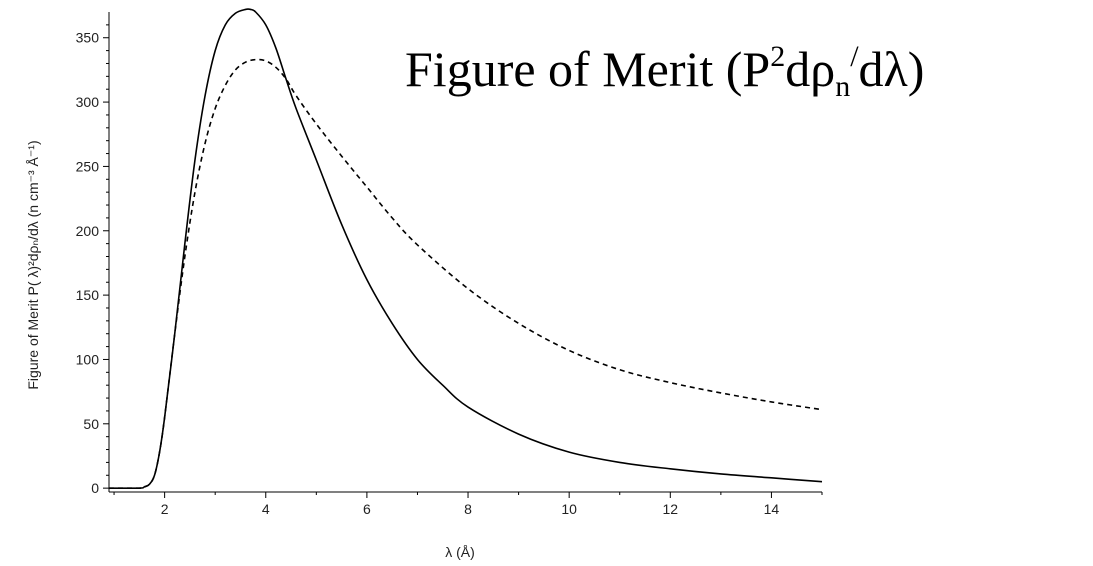  Describe the element at coordinates (88, 38) in the screenshot. I see `y-tick-label: 350` at that location.